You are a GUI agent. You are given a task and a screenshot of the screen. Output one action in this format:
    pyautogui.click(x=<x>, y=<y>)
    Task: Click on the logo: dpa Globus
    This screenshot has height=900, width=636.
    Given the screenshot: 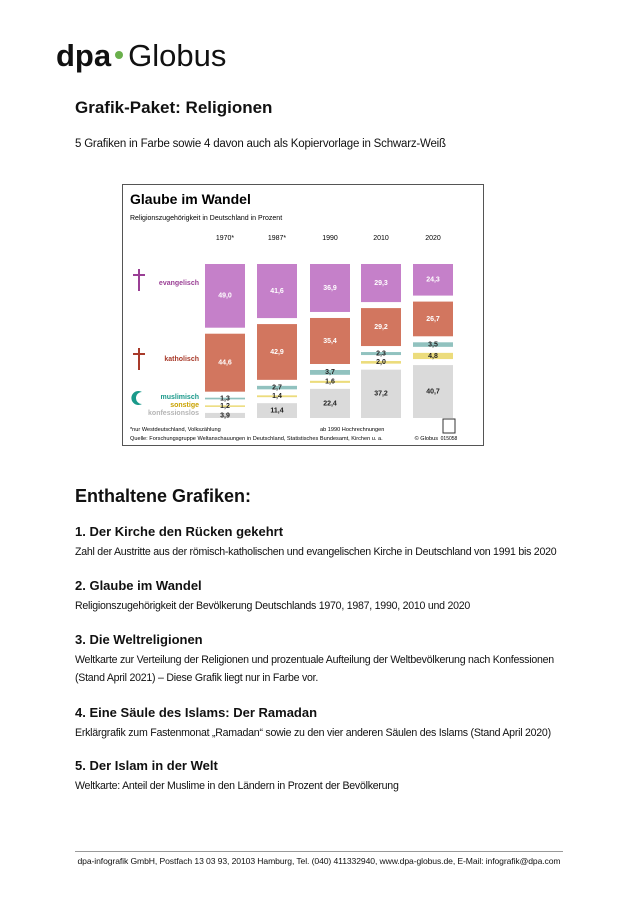 What is the action you would take?
    pyautogui.click(x=141, y=56)
    